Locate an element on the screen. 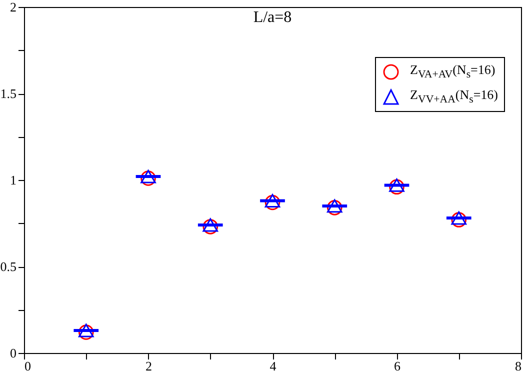 The width and height of the screenshot is (529, 374). legend-label: Z$_{VV+AA}$(N$_{s}$=16) is located at coordinates (454, 97).